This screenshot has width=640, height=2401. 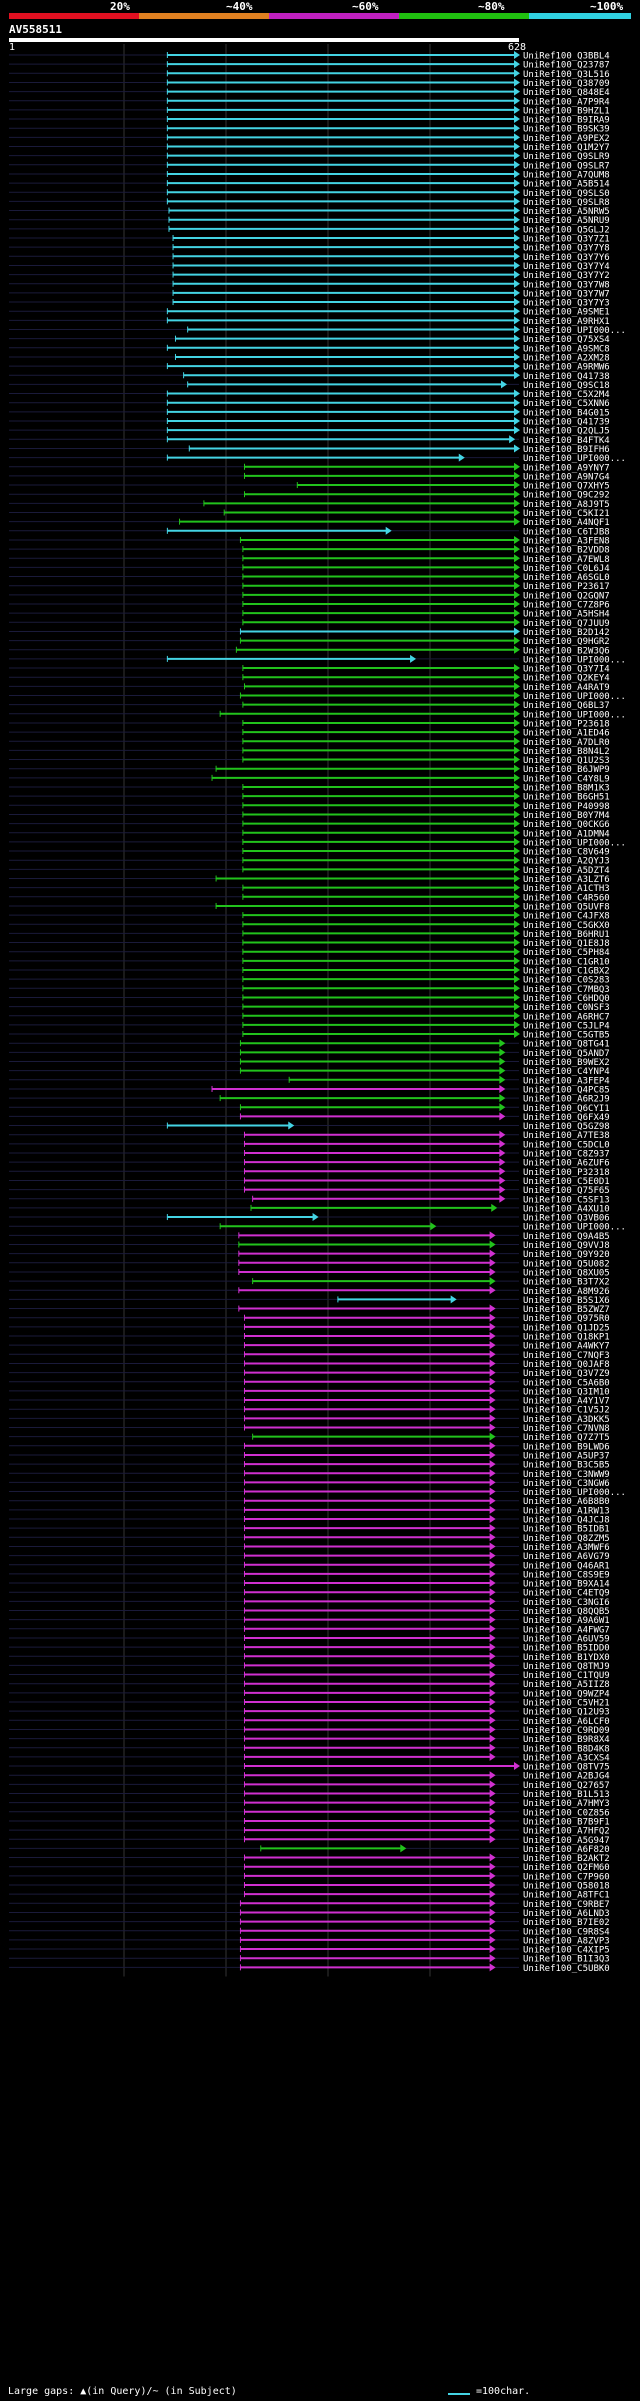 I want to click on hit-row: UniRef100_Q2QLJ5, so click(x=388, y=431).